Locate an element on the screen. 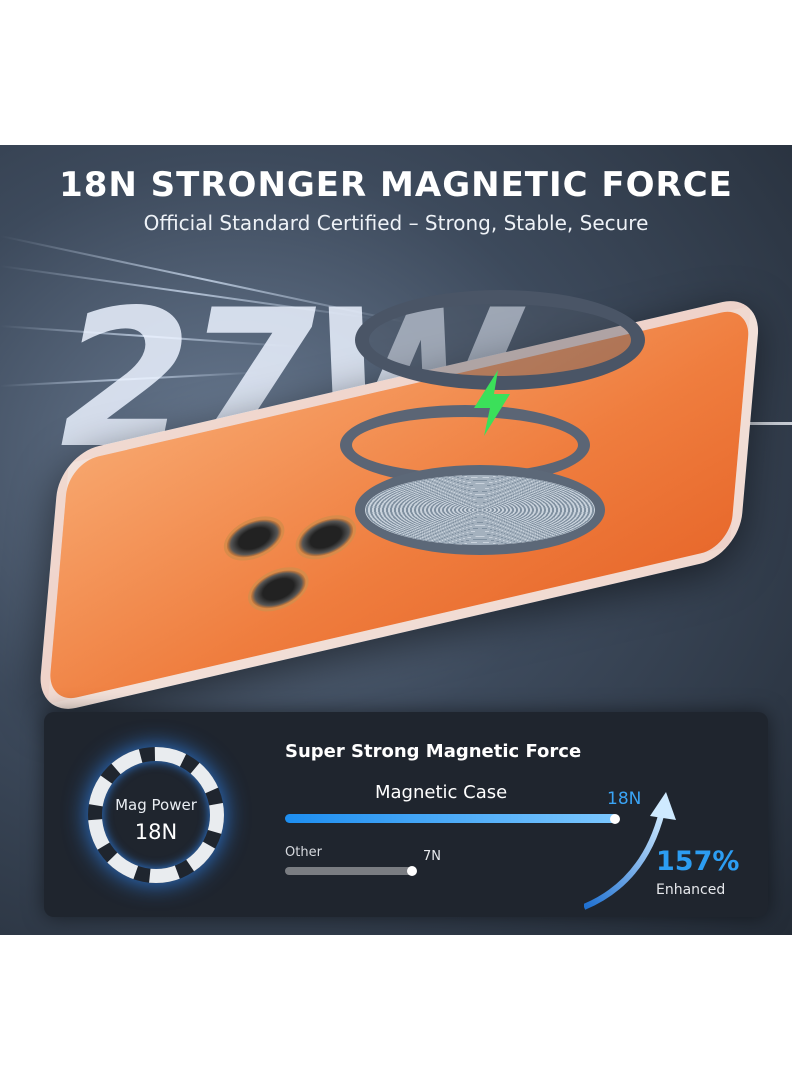 The image size is (792, 1080). dial-value: 18N is located at coordinates (156, 832).